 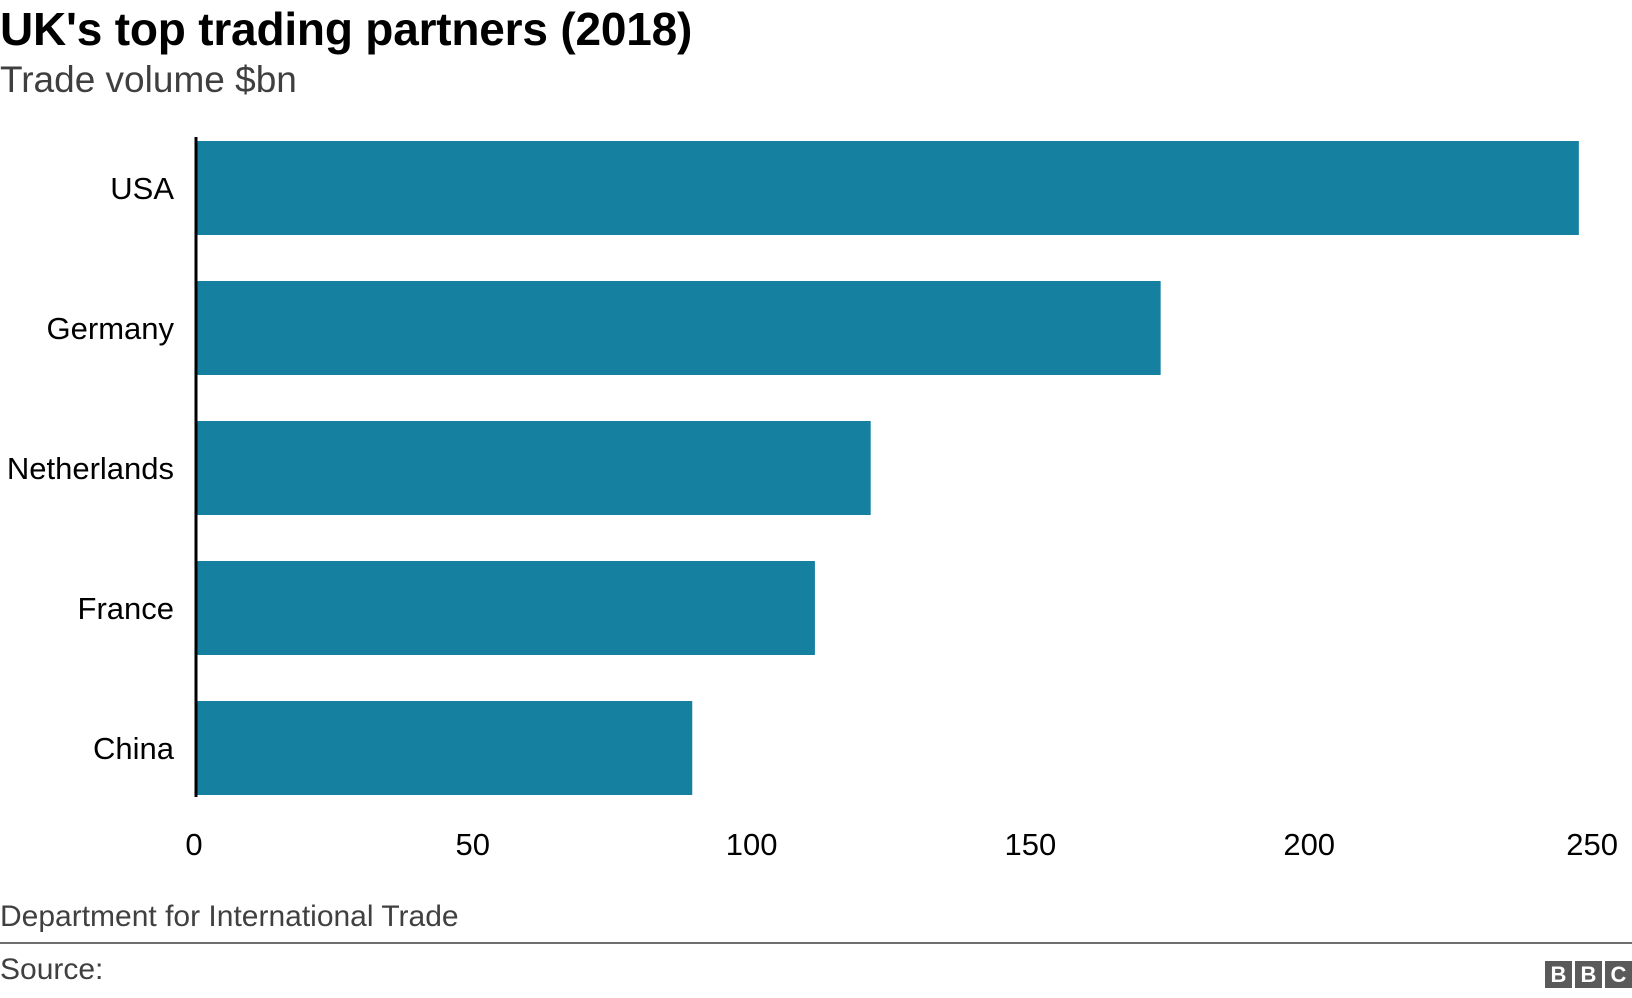 I want to click on x-tick-label-250: 250, so click(x=1592, y=844).